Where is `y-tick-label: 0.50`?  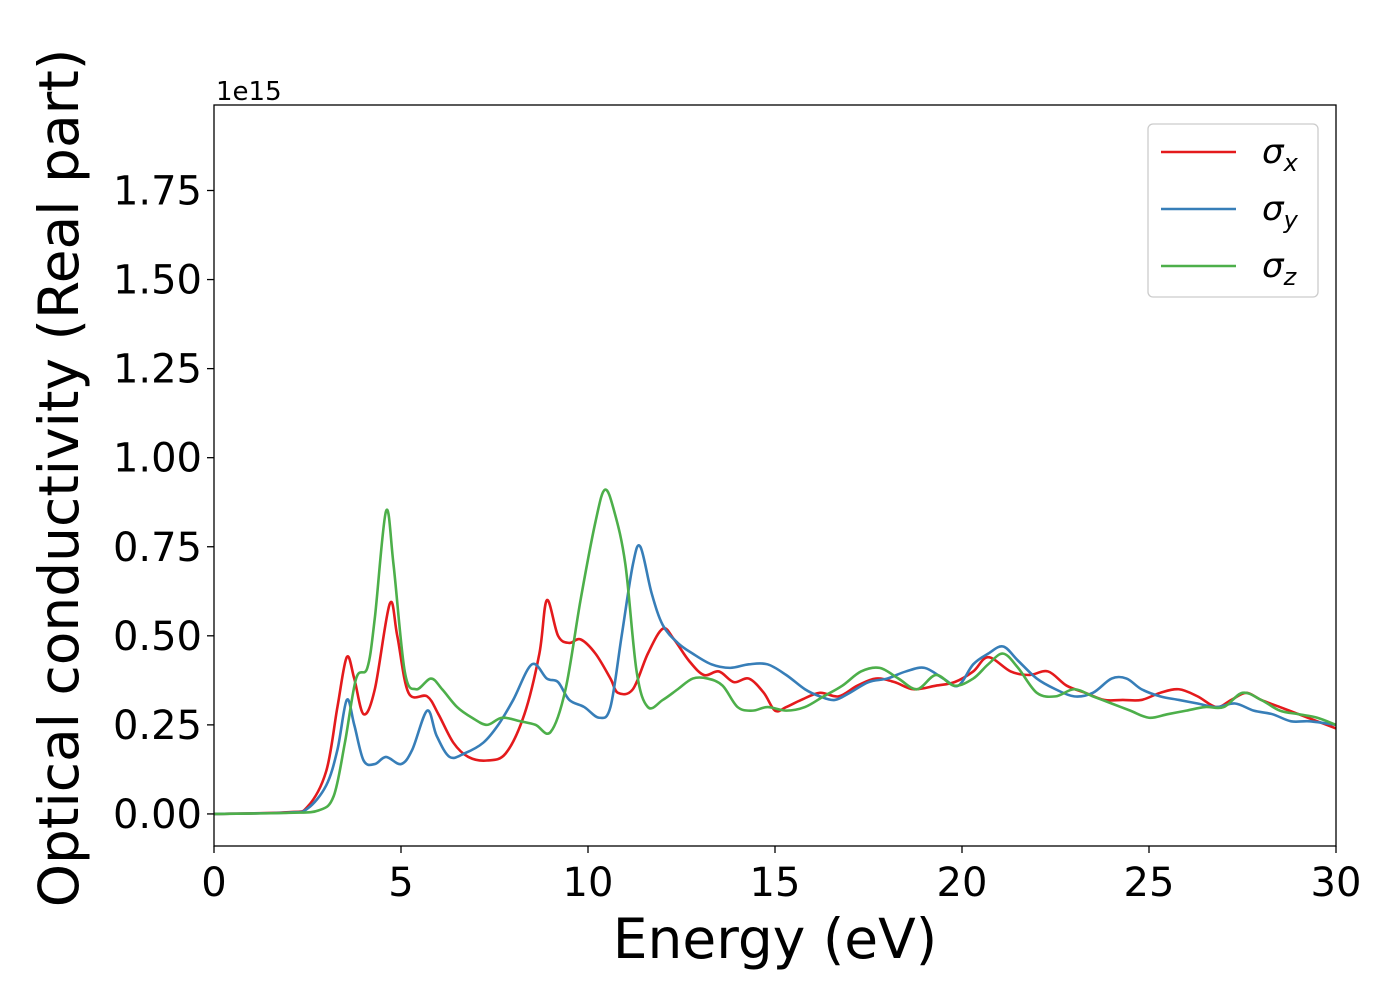 y-tick-label: 0.50 is located at coordinates (157, 637).